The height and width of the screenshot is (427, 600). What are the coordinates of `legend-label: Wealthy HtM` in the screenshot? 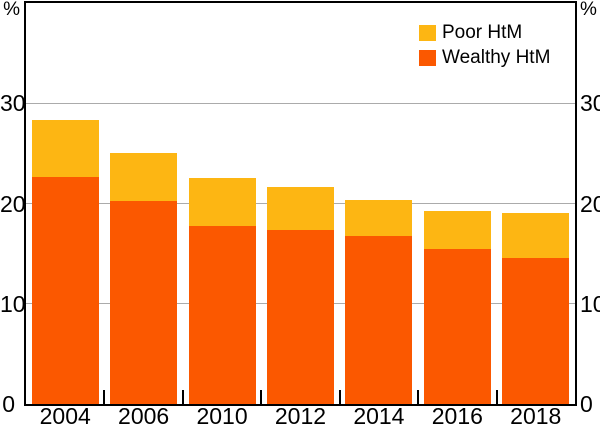 It's located at (496, 57).